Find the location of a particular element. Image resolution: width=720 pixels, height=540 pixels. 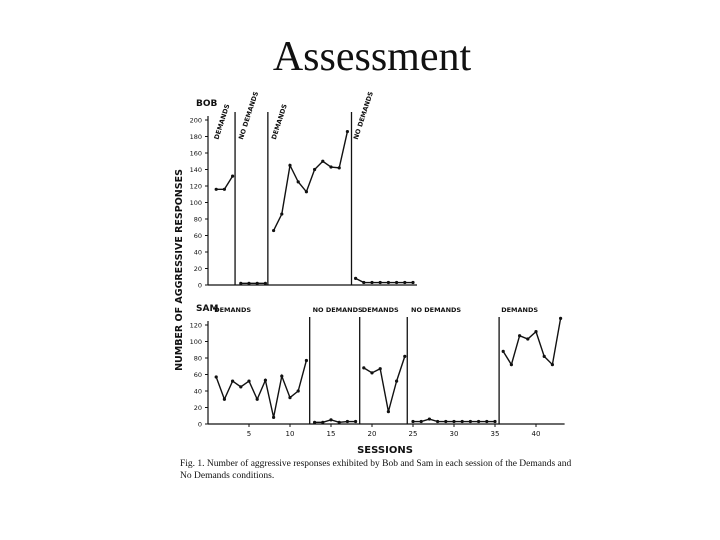

y-tick-label: 180 is located at coordinates (196, 137).